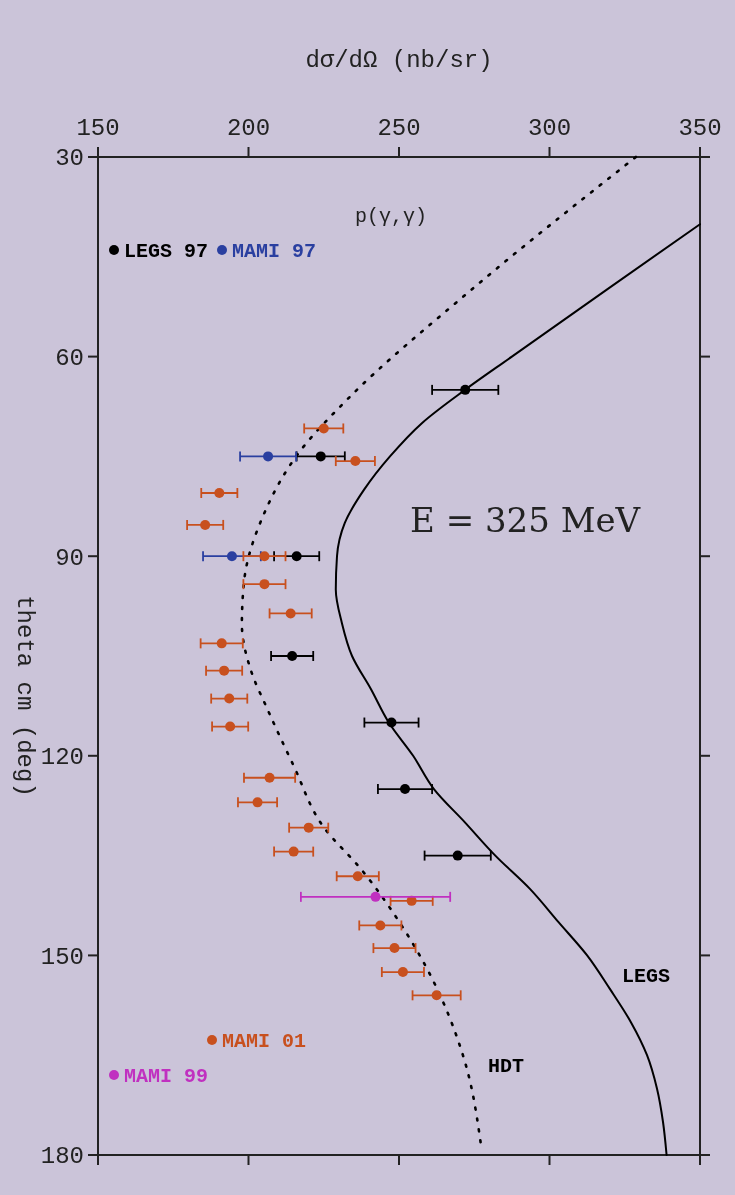 The width and height of the screenshot is (735, 1195). What do you see at coordinates (98, 128) in the screenshot?
I see `x-tick-label: 150` at bounding box center [98, 128].